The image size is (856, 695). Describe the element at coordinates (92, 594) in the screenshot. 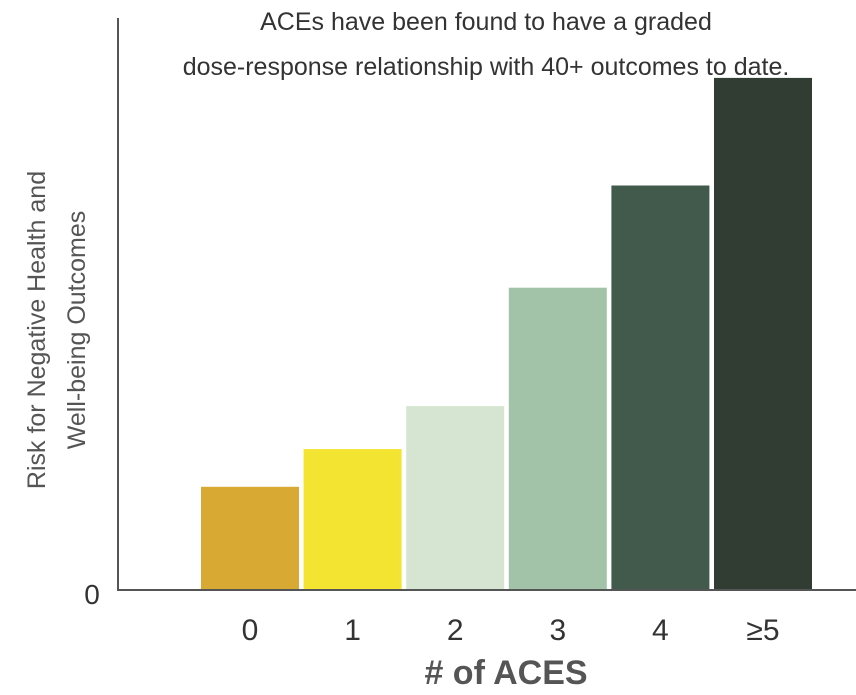

I see `y-tick-label-0: 0` at that location.